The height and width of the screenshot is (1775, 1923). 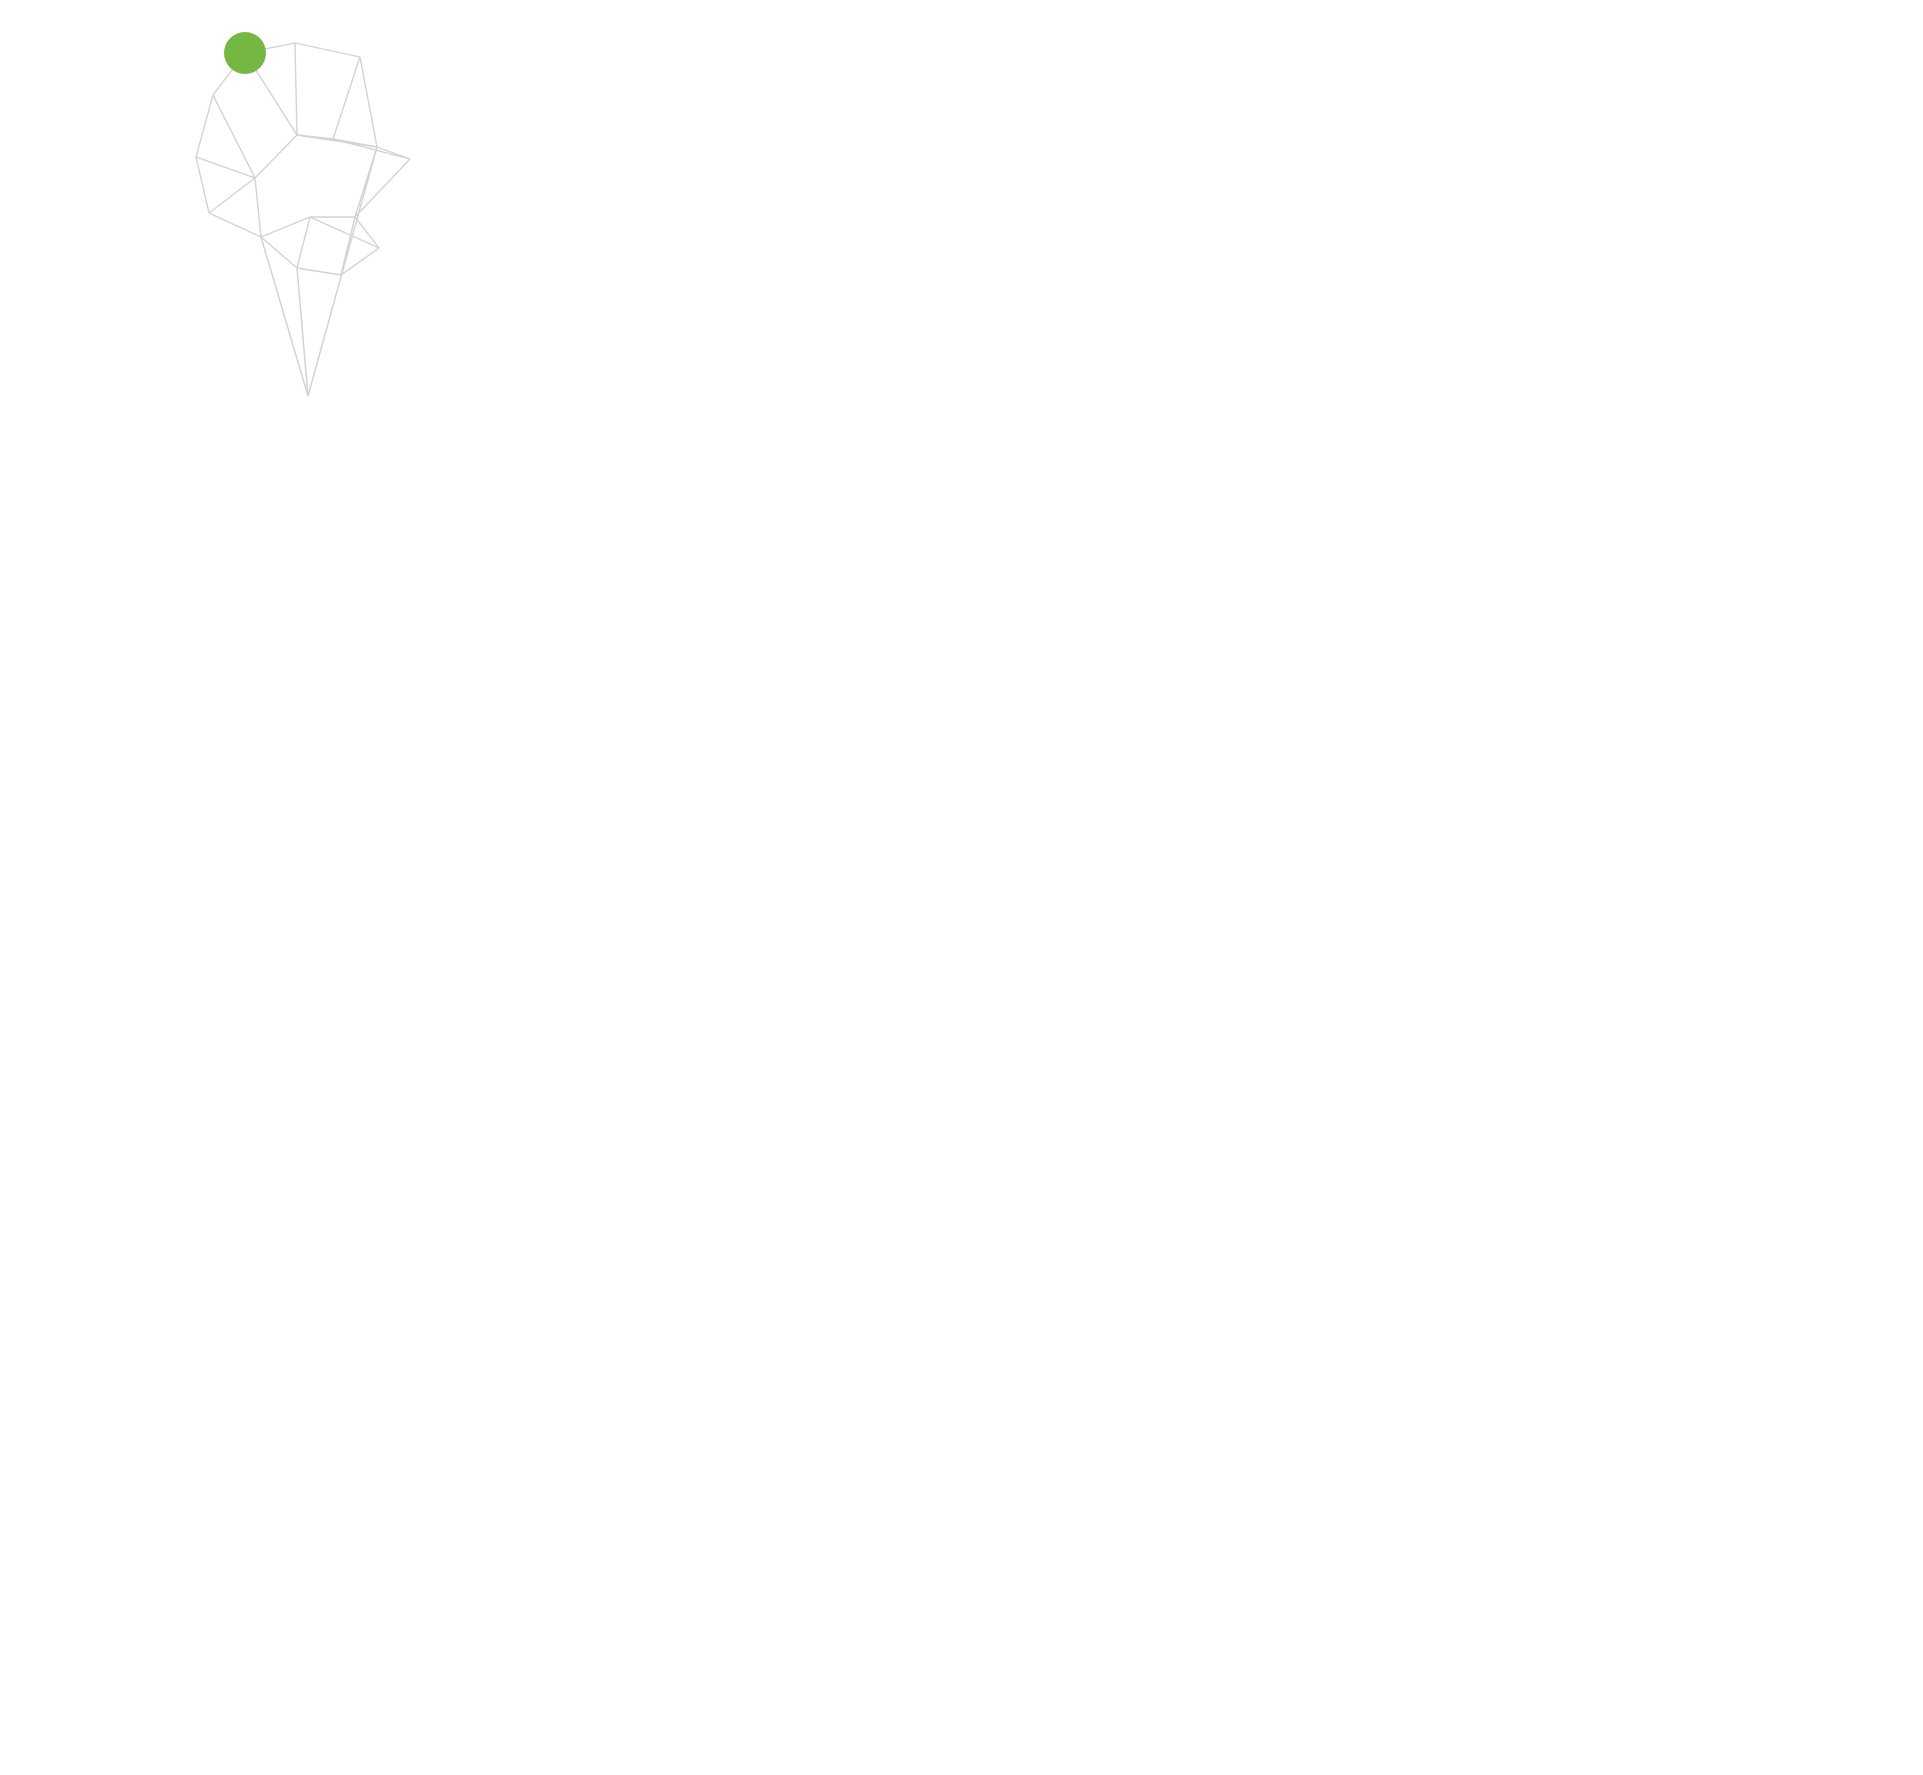 I want to click on edge-layer, so click(x=303, y=219).